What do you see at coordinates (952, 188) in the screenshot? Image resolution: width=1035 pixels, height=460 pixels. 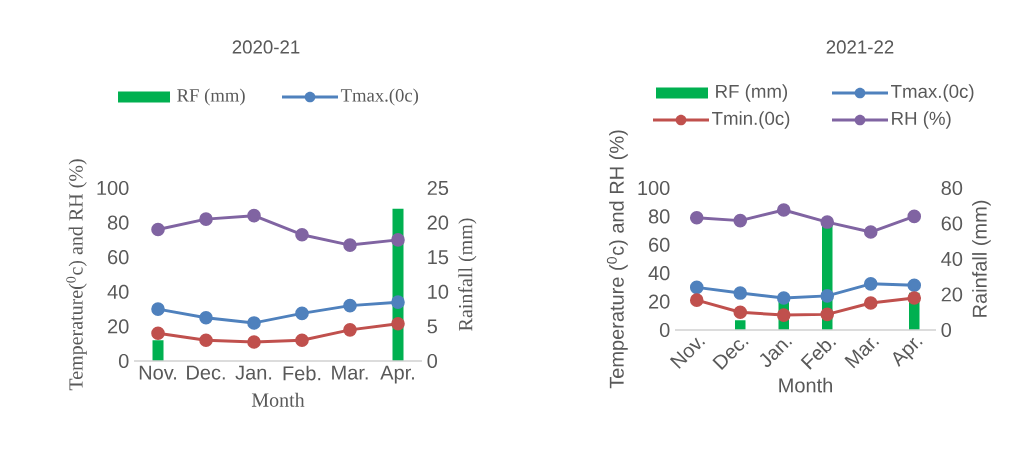 I see `y2-tick-label: 80` at bounding box center [952, 188].